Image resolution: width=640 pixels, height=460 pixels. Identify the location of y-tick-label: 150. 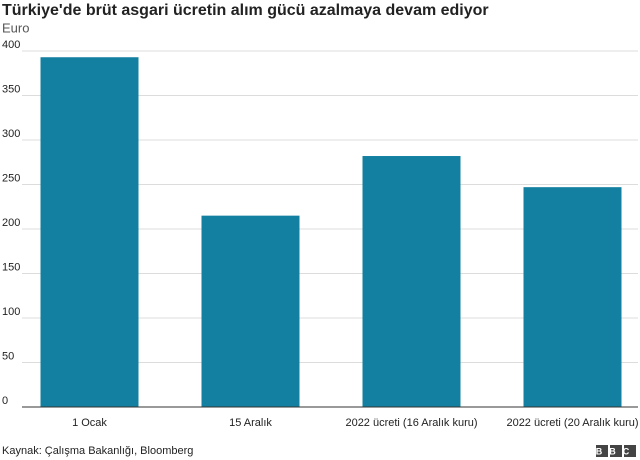
(11, 267).